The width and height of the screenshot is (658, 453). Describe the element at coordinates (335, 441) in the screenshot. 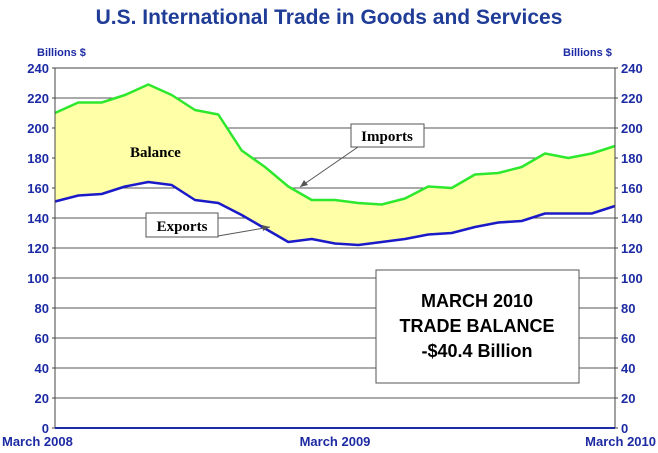

I see `x-tick-label-1: March 2009` at that location.